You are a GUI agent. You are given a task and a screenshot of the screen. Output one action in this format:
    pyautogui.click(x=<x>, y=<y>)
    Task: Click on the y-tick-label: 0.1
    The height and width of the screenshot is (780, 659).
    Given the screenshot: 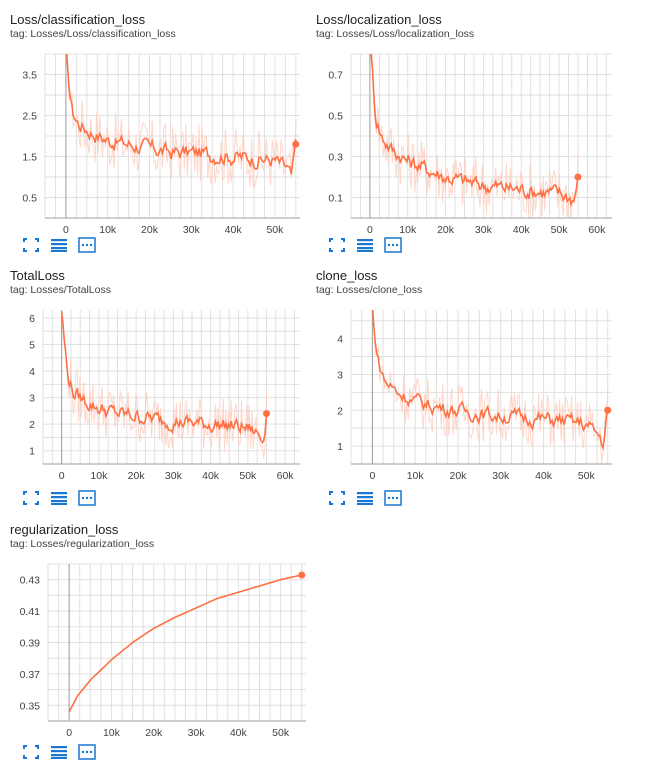 What is the action you would take?
    pyautogui.click(x=335, y=199)
    